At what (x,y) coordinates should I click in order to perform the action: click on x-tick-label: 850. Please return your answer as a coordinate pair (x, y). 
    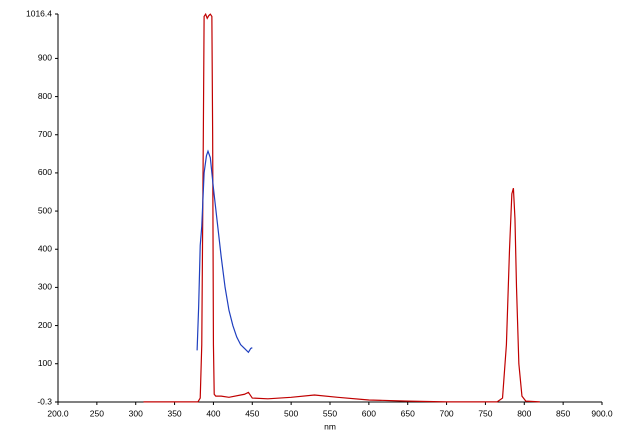
    Looking at the image, I should click on (563, 413).